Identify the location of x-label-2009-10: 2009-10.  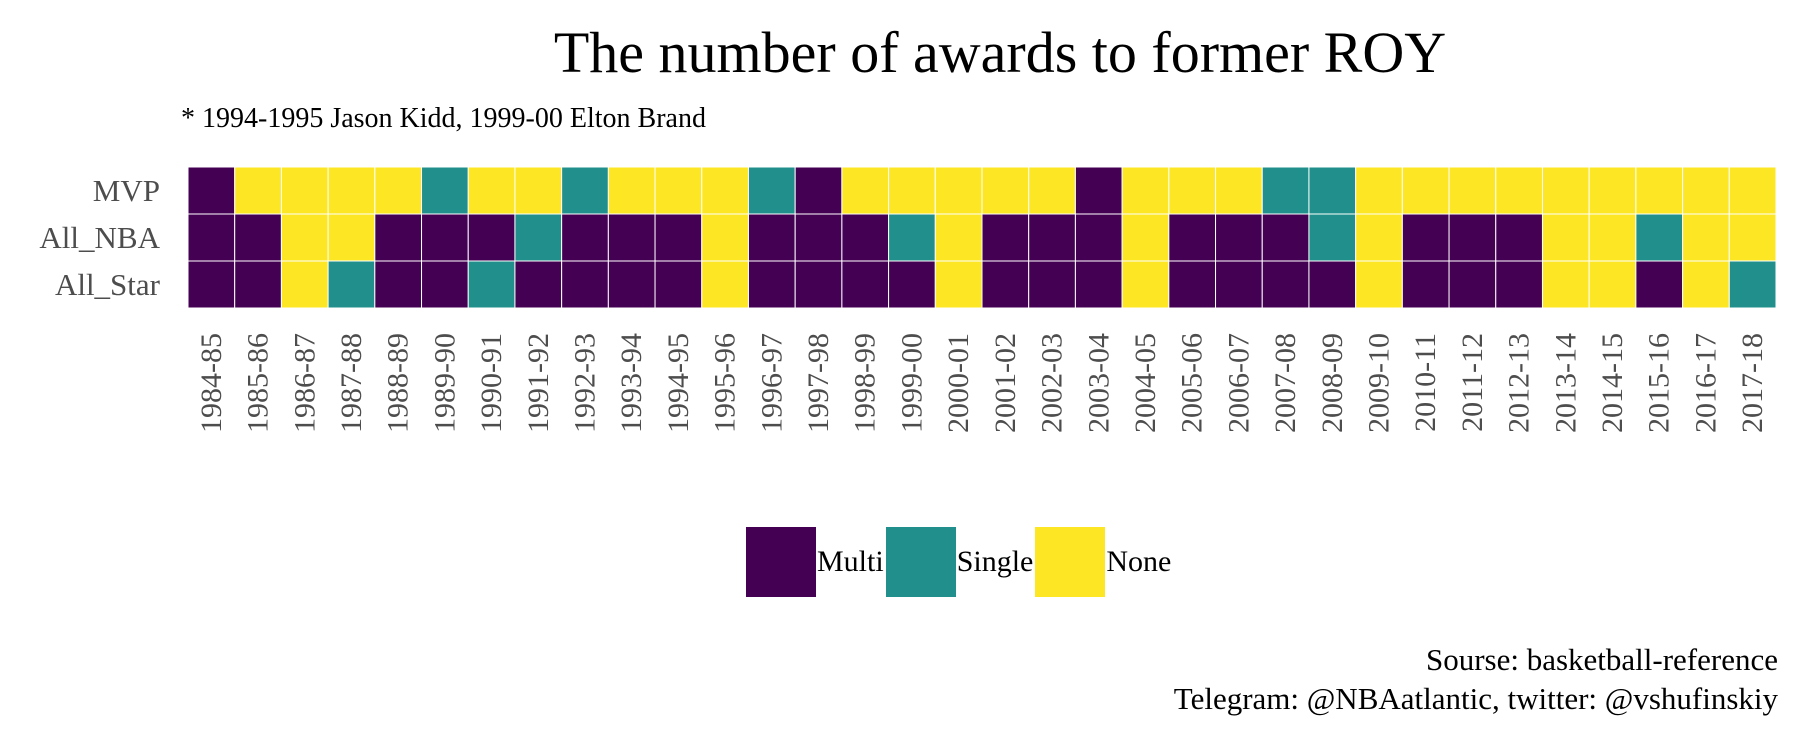
(1379, 383).